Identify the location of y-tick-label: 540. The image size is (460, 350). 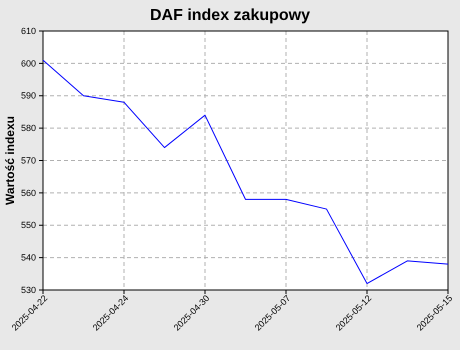
(28, 257).